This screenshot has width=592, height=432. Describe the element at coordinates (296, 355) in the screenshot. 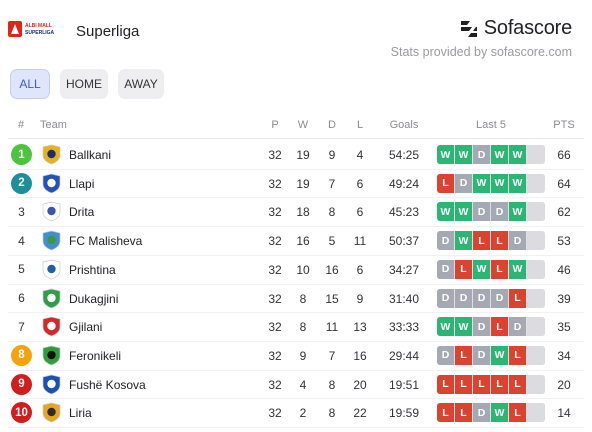

I see `standings-row: 8 Feronikeli 32 9 7 16 29:44 34 D L D W L` at that location.